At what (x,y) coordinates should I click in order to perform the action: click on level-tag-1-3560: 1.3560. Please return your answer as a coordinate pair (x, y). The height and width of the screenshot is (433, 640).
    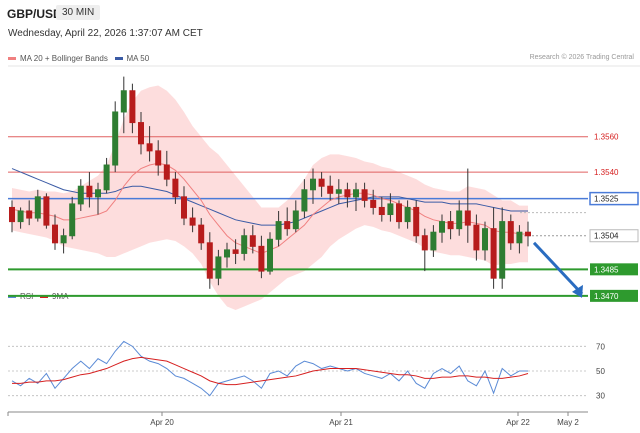
    Looking at the image, I should click on (606, 137).